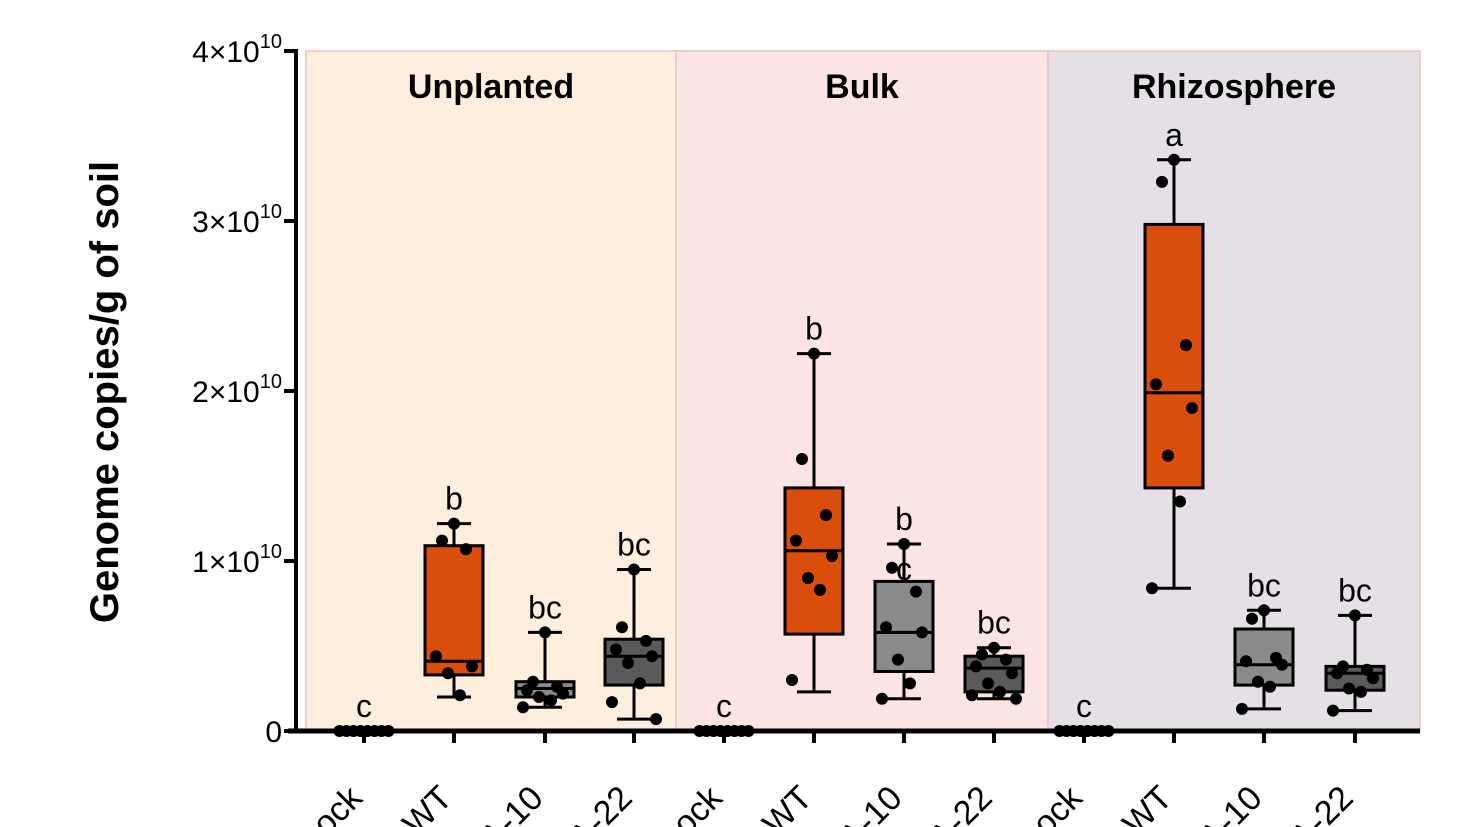  What do you see at coordinates (427, 803) in the screenshot?
I see `x-tick-label: WT` at bounding box center [427, 803].